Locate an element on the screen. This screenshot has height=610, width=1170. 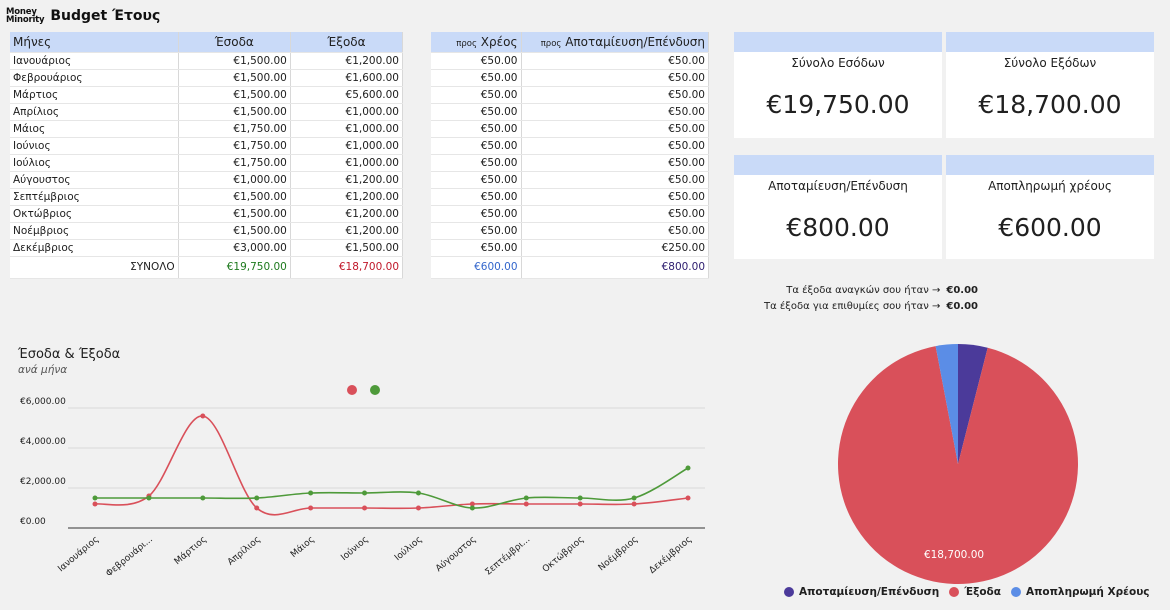
month-cell: Απρίλιος is located at coordinates (94, 112).